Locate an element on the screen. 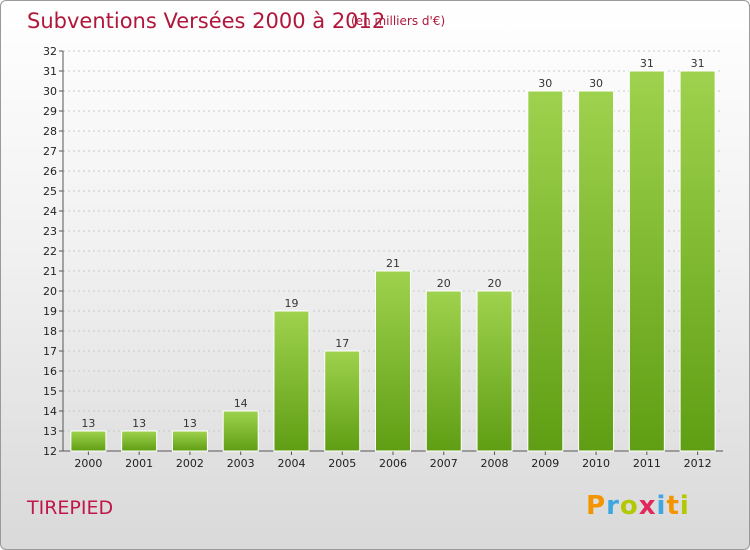  data-label-2001: 13 is located at coordinates (139, 423).